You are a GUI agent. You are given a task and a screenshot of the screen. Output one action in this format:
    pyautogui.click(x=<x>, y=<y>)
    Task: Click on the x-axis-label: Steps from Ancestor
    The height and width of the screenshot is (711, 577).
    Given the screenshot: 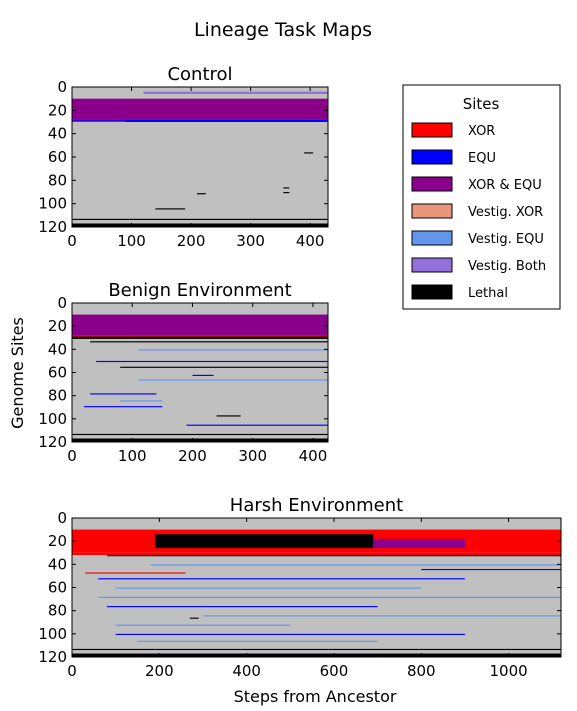 What is the action you would take?
    pyautogui.click(x=315, y=696)
    